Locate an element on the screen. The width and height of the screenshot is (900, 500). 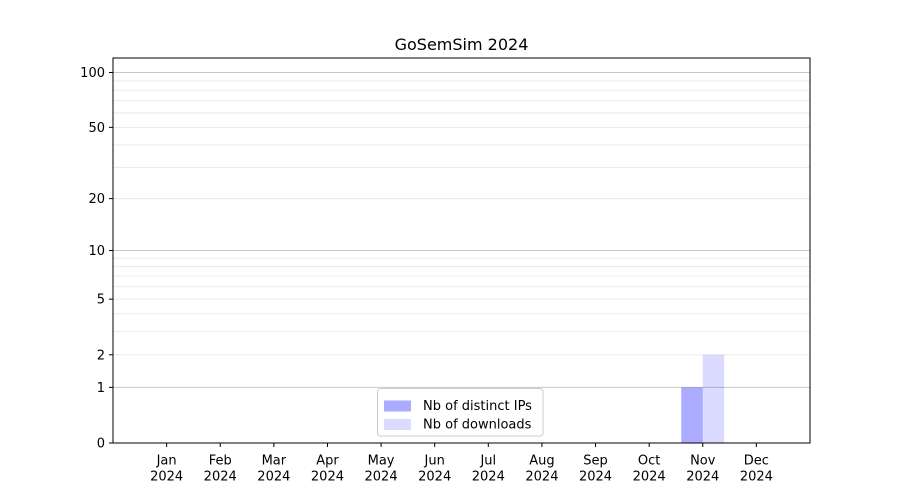
x-tick-label-month: Jun is located at coordinates (434, 461).